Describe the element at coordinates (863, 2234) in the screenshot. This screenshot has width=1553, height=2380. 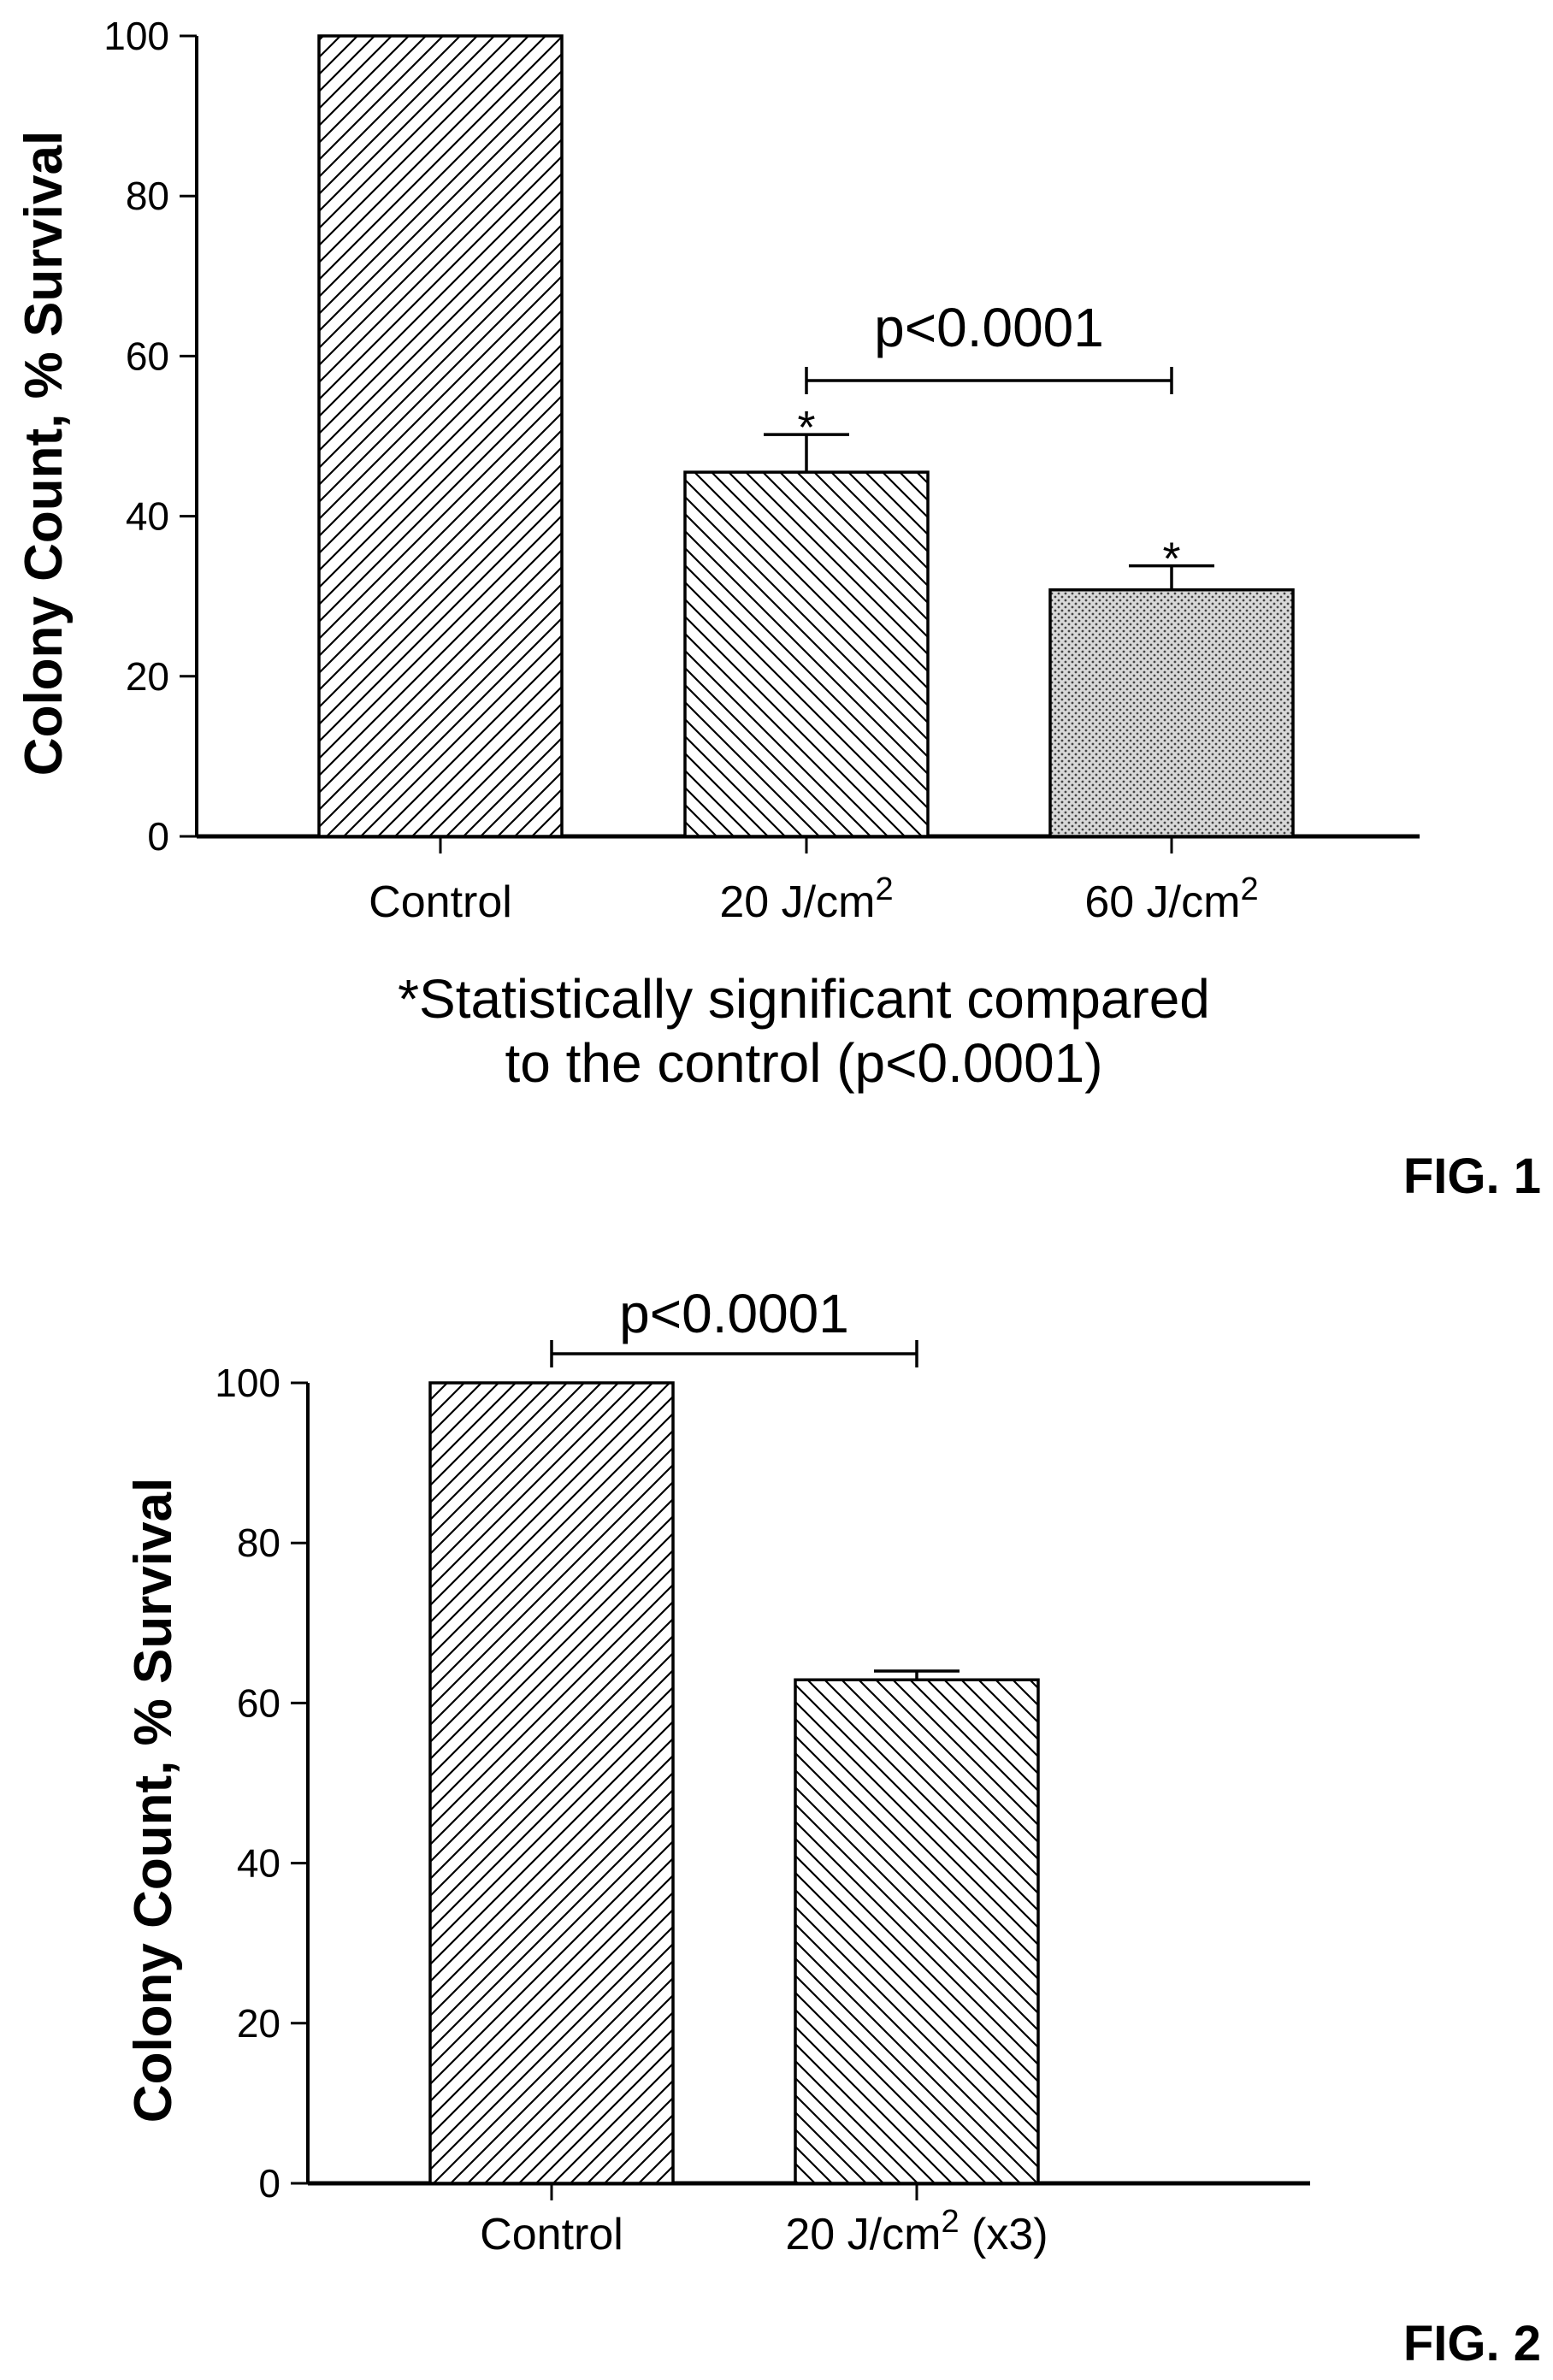
I see `figure-2-category-label-base: 20 J/cm` at that location.